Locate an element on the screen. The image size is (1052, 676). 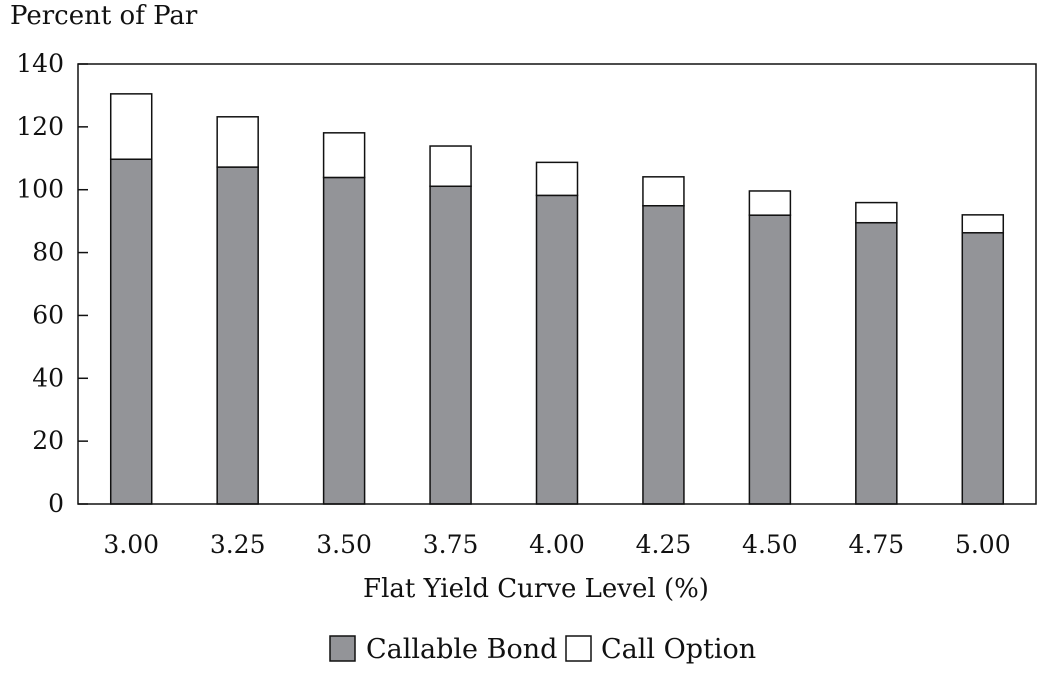
y-tick-label: 120 is located at coordinates (40, 126).